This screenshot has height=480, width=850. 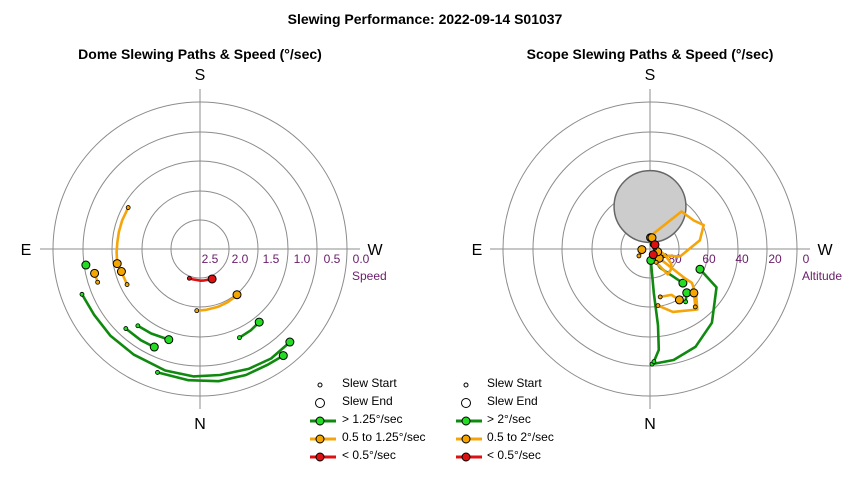 I want to click on dome-compass-east: E, so click(x=26, y=250).